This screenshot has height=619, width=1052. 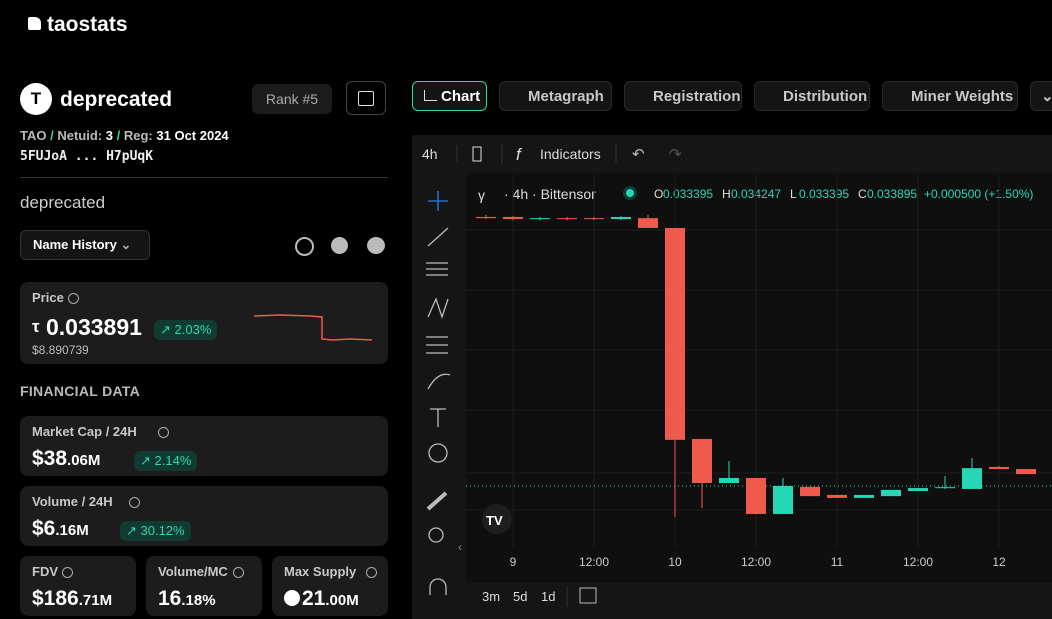 What do you see at coordinates (675, 562) in the screenshot?
I see `x-tick-label: 10` at bounding box center [675, 562].